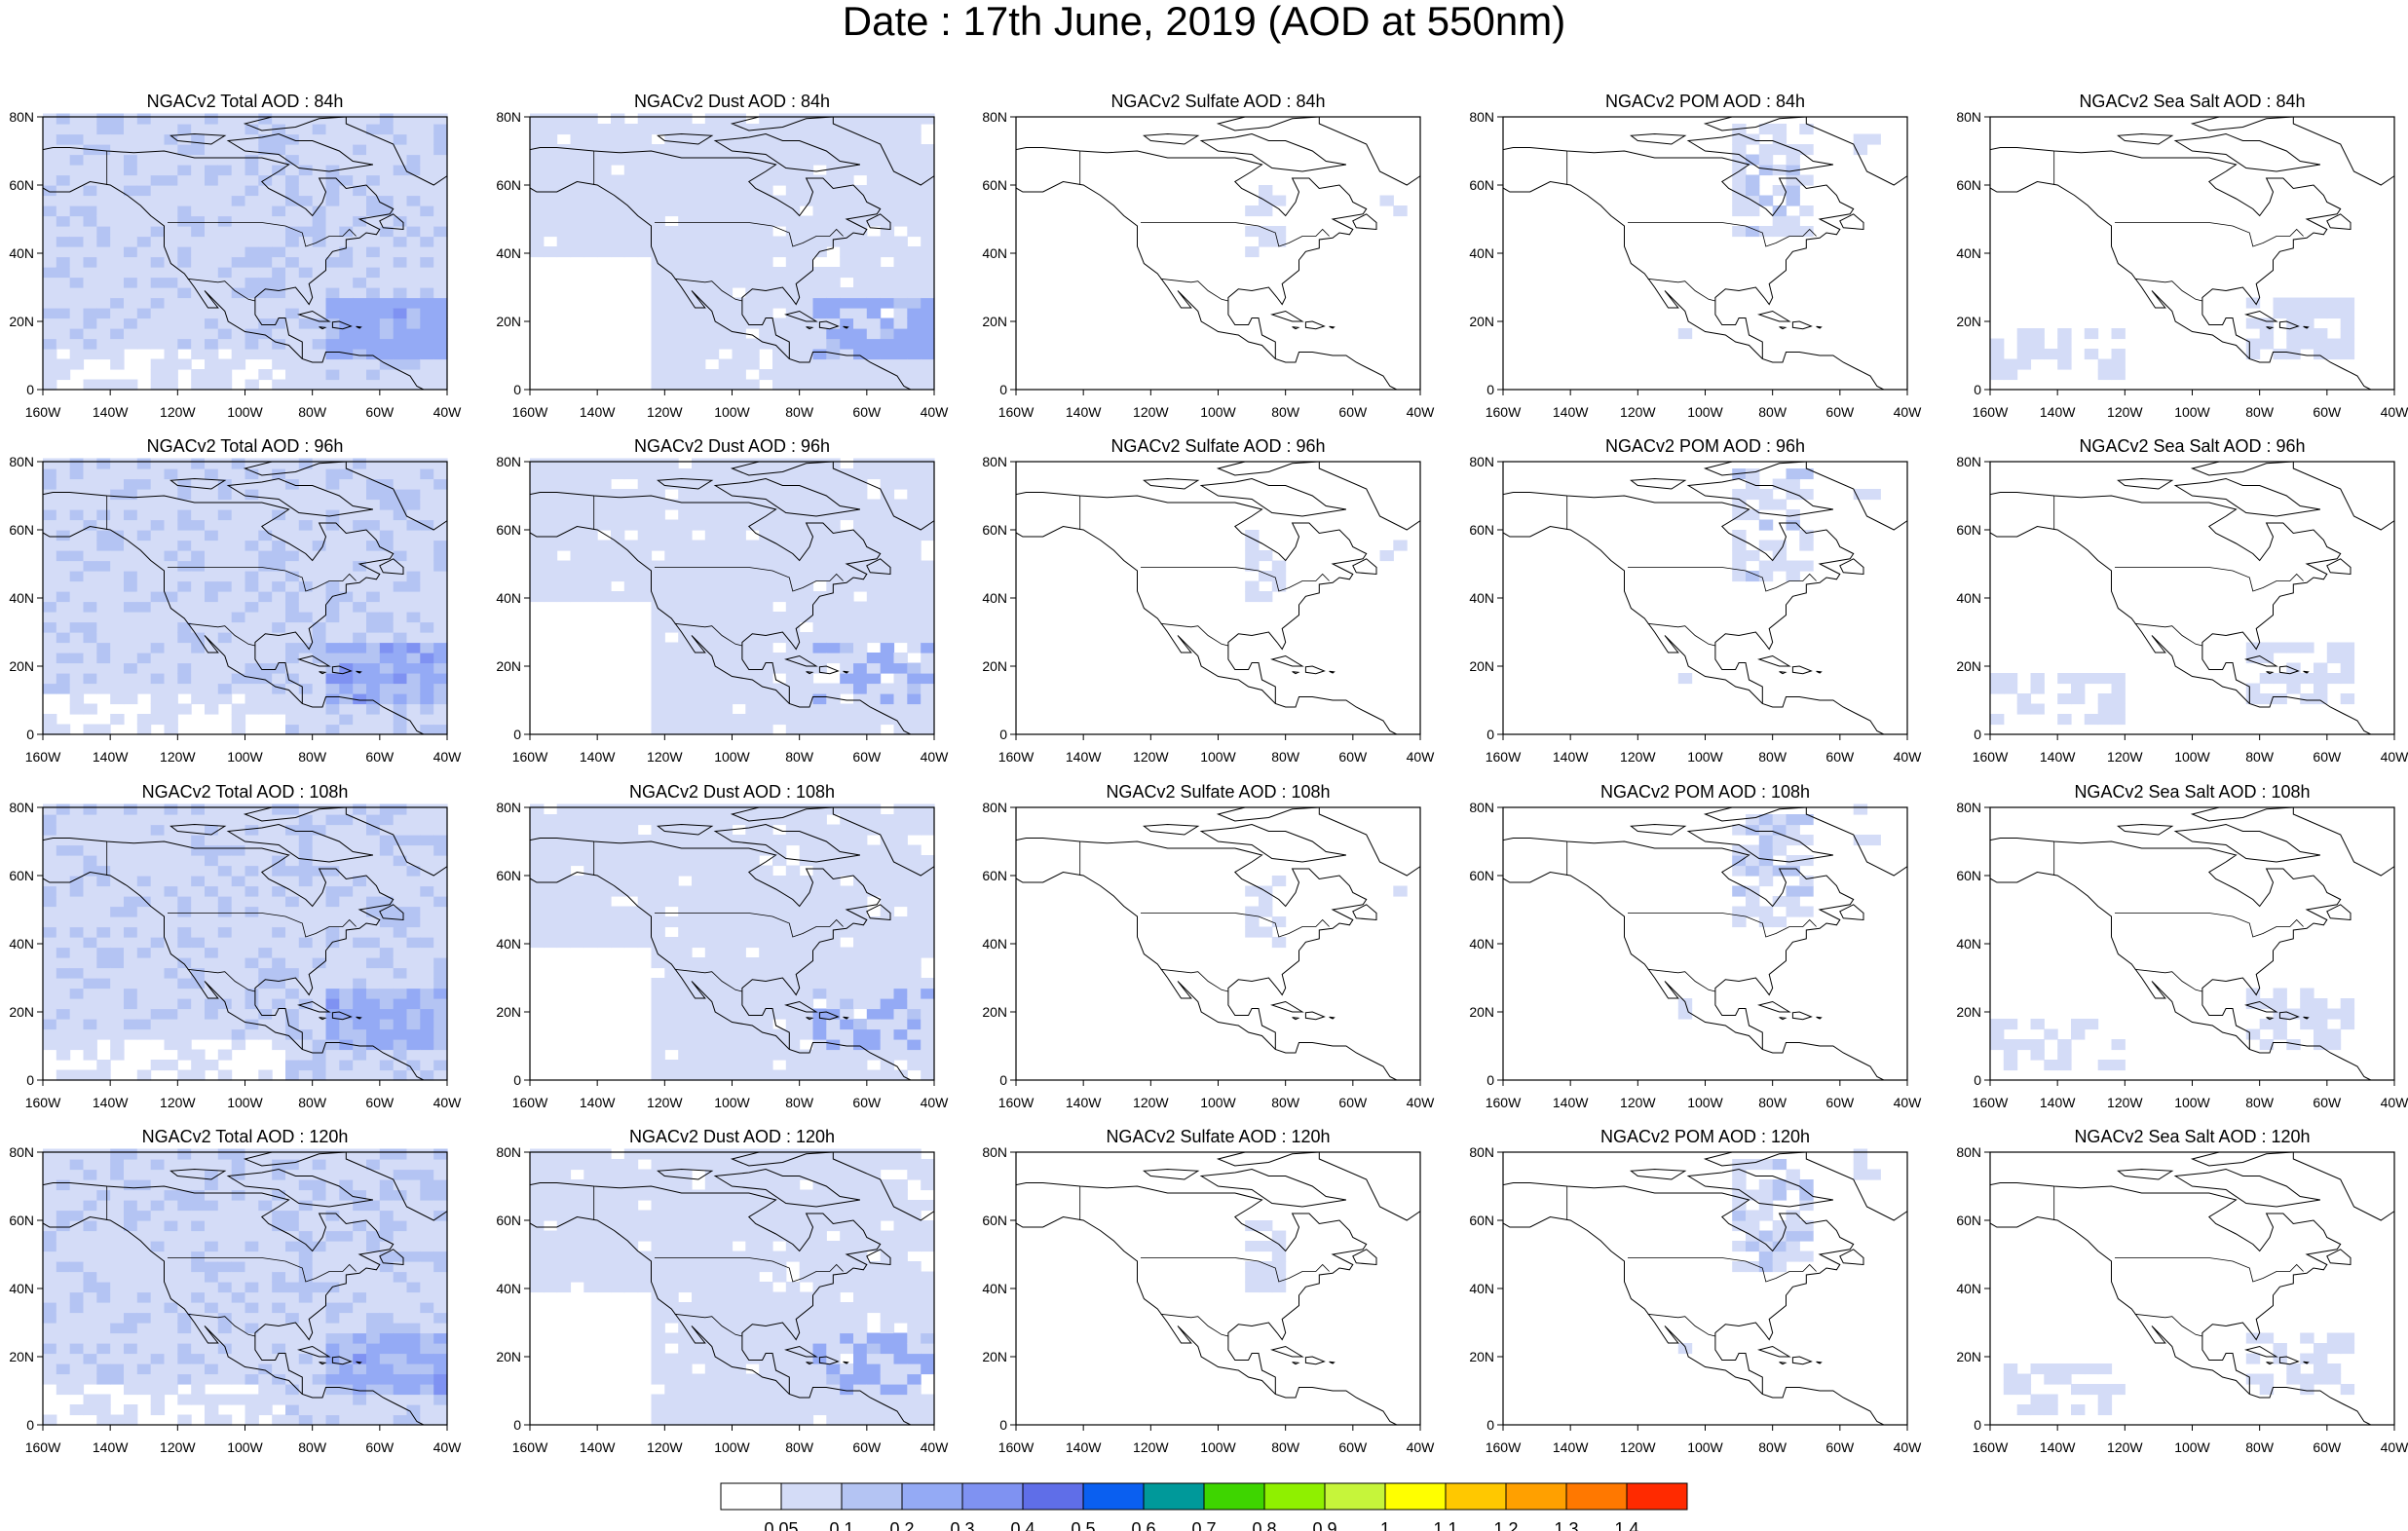 This screenshot has height=1531, width=2408. I want to click on panel-title: NGACv2 Total AOD : 96h, so click(245, 446).